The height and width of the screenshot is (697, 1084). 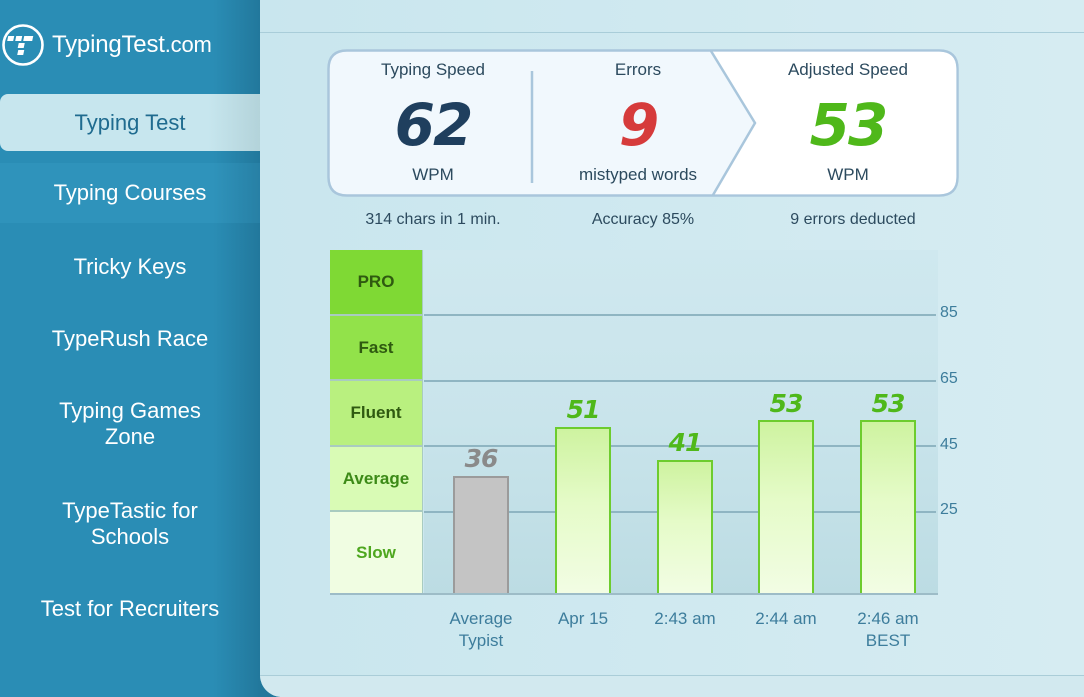 I want to click on sidebar-item-label: Typing Test, so click(x=130, y=122).